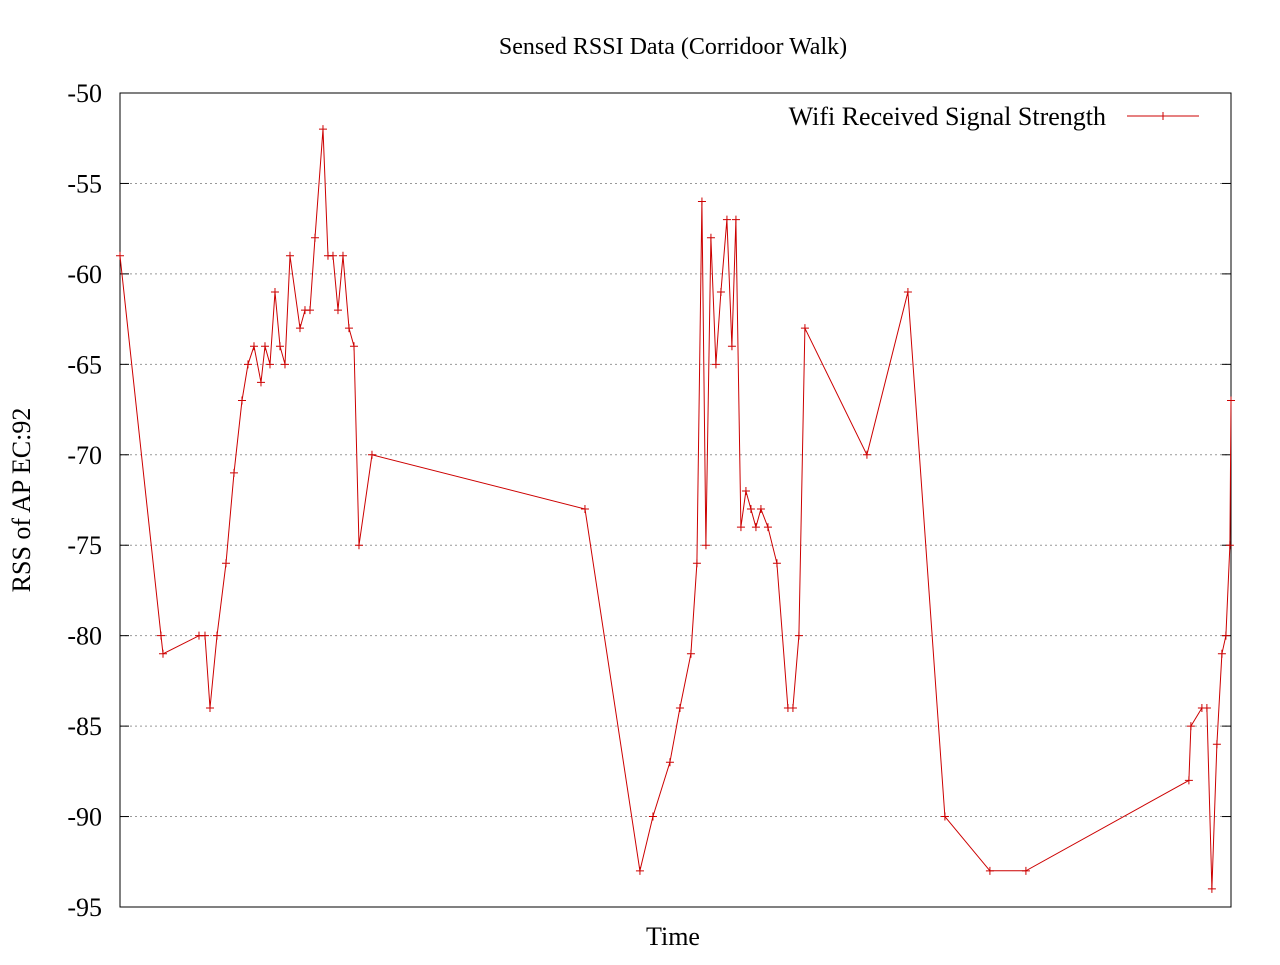 This screenshot has height=965, width=1280. I want to click on legend-label: Wifi Received Signal Strength, so click(947, 116).